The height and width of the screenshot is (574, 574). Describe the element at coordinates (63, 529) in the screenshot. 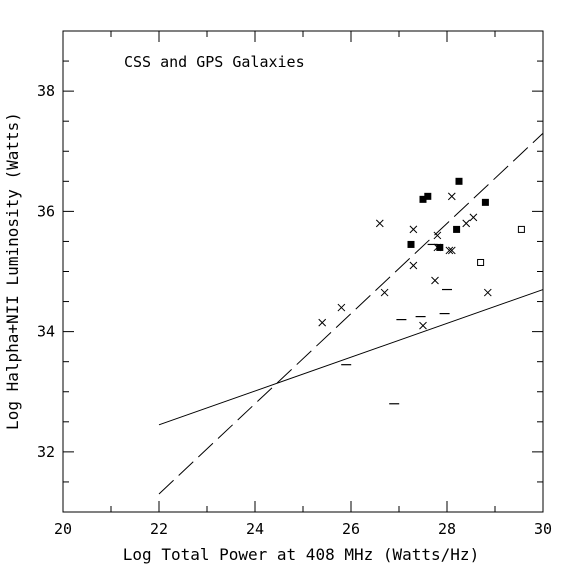

I see `x-tick-label: 20` at that location.